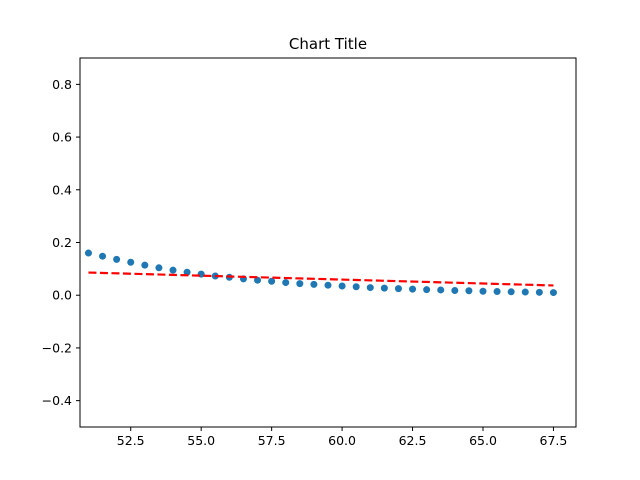  Describe the element at coordinates (321, 279) in the screenshot. I see `trend-line` at that location.